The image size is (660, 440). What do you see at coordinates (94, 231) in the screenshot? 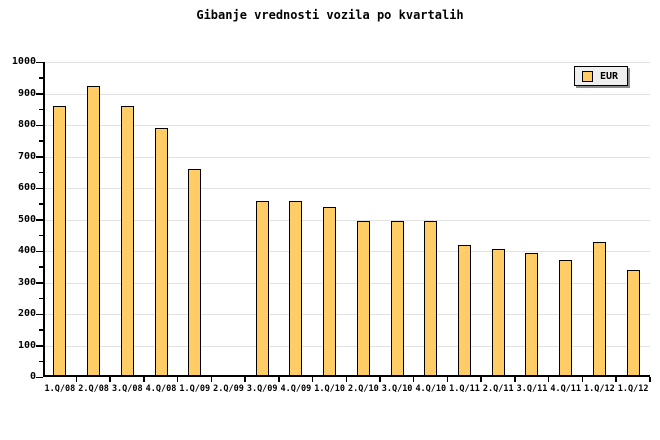
I see `bar-2.Q/08` at bounding box center [94, 231].